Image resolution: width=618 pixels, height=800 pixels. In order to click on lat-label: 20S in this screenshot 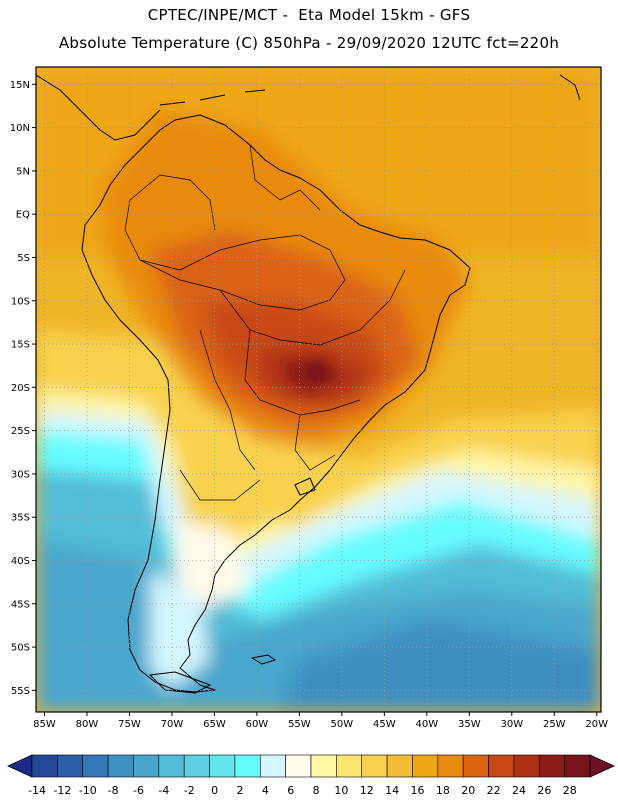, I will do `click(20, 388)`.